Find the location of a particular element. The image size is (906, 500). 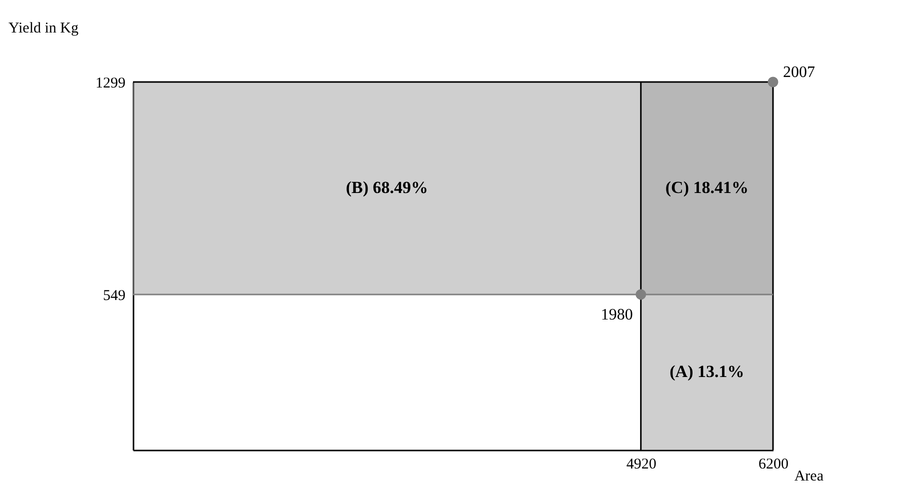

annotation: (A) 13.1% is located at coordinates (707, 372).